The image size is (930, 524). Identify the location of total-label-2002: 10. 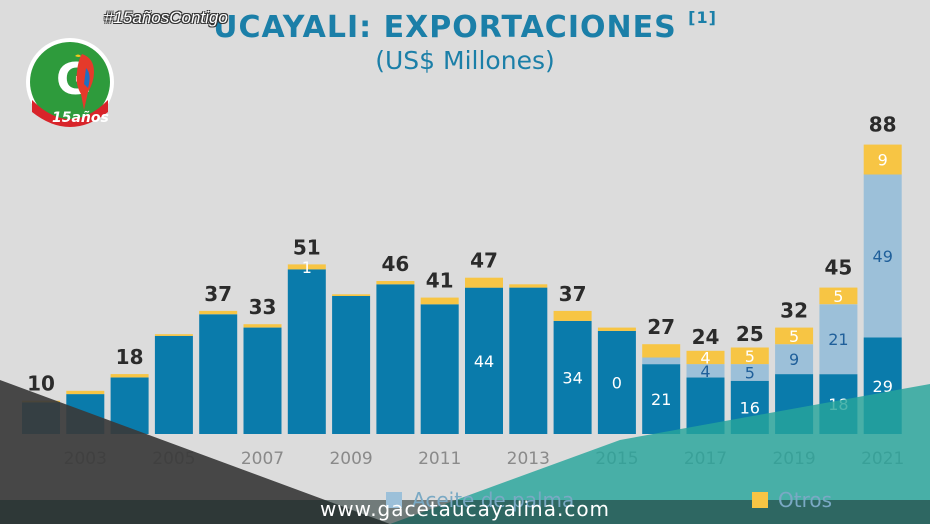
(41, 384).